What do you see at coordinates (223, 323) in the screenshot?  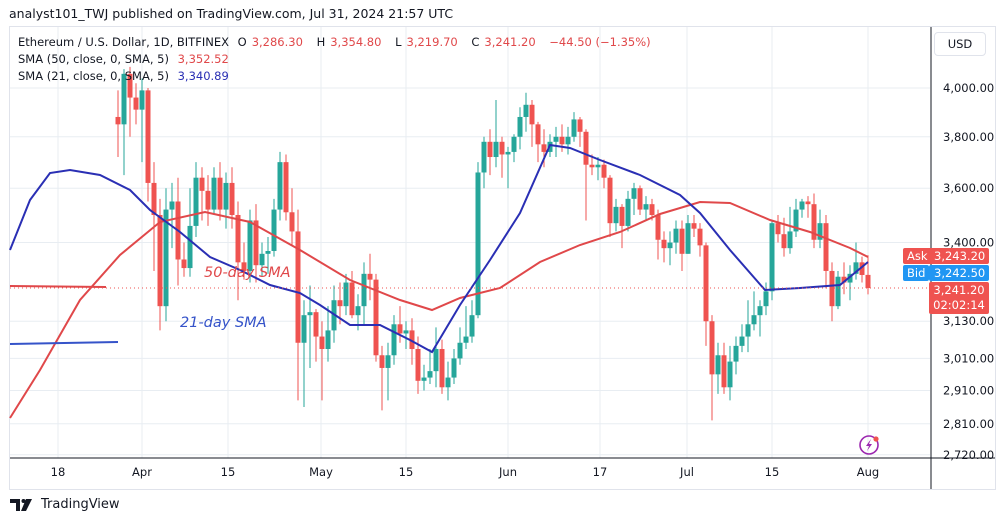 I see `annotation-sma21: 21-day SMA` at bounding box center [223, 323].